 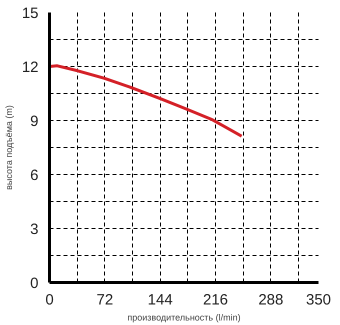 What do you see at coordinates (34, 229) in the screenshot?
I see `y-tick-label: 3` at bounding box center [34, 229].